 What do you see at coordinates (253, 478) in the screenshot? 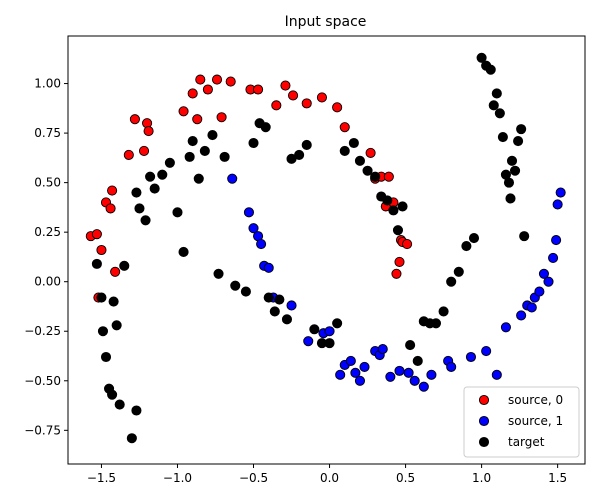
I see `x-tick-label: −0.5` at bounding box center [253, 478].